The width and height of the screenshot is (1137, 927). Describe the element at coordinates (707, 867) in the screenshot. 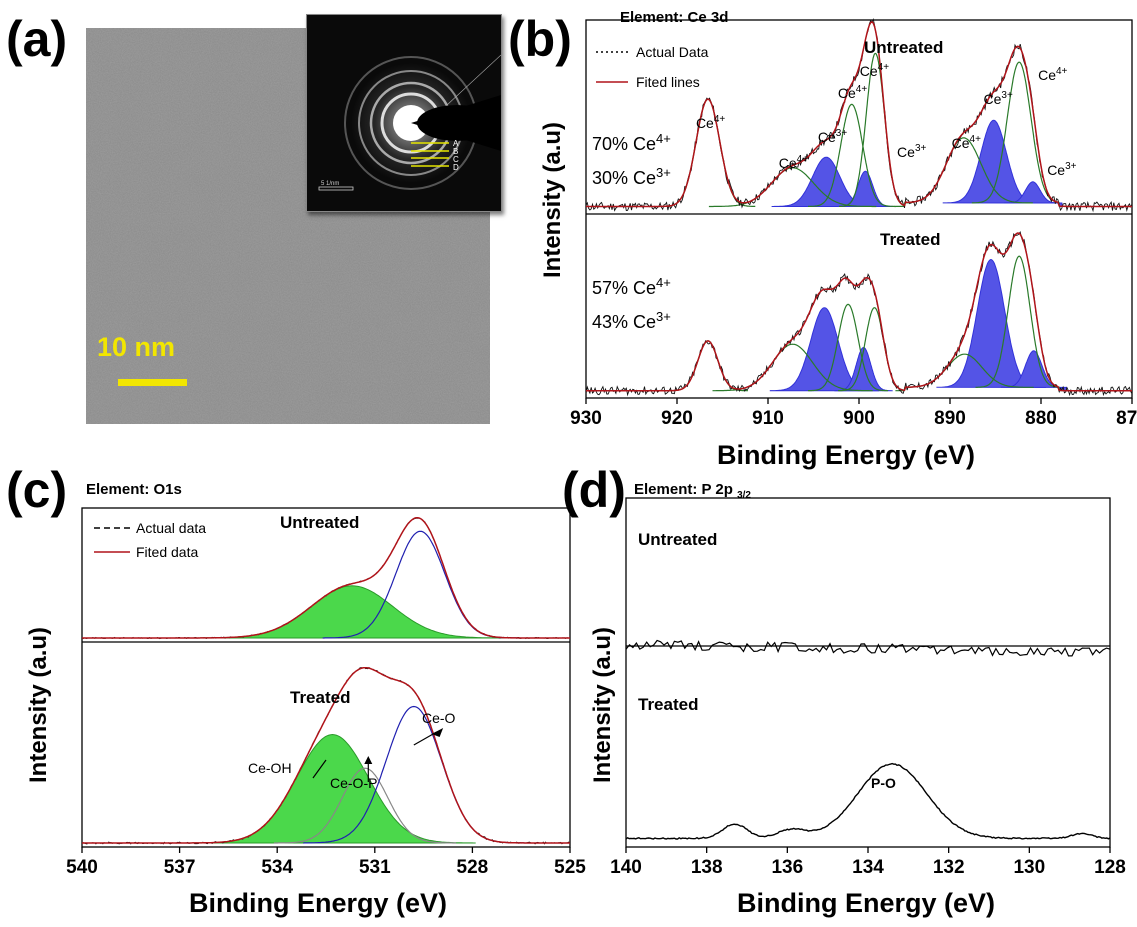

I see `d-tick-label: 138` at that location.